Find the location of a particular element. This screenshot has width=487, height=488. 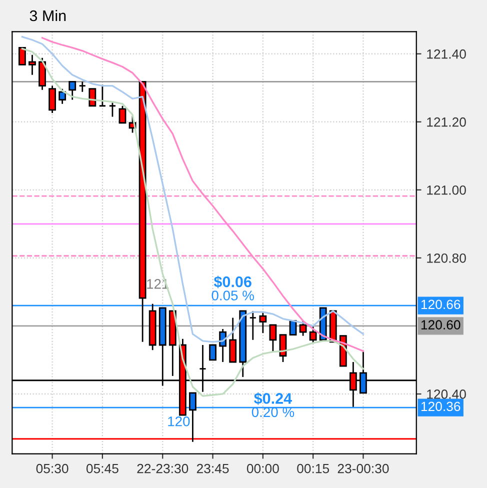

chart-title: 3 Min is located at coordinates (48, 16).